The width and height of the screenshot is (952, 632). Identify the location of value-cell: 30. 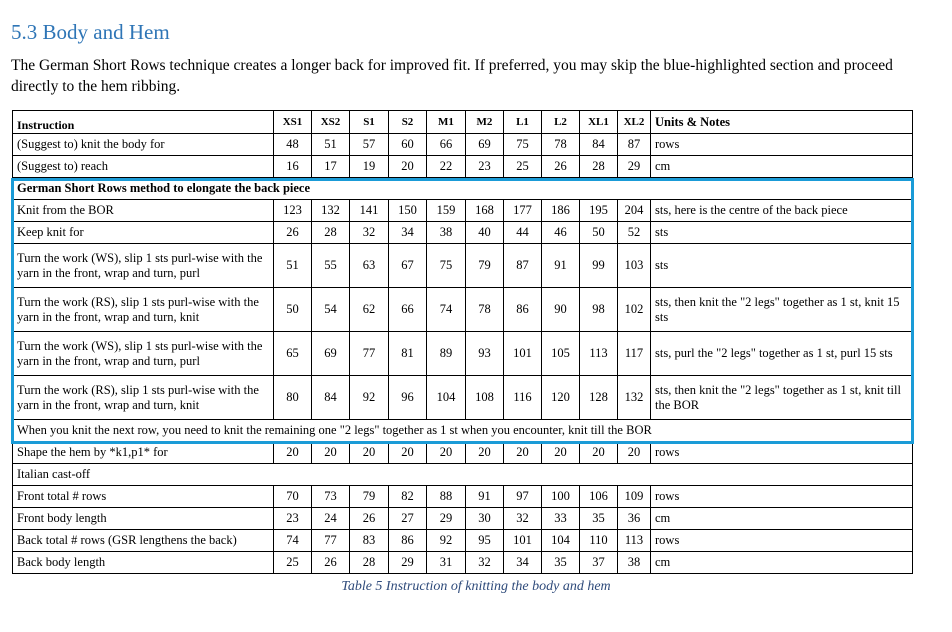
(484, 518).